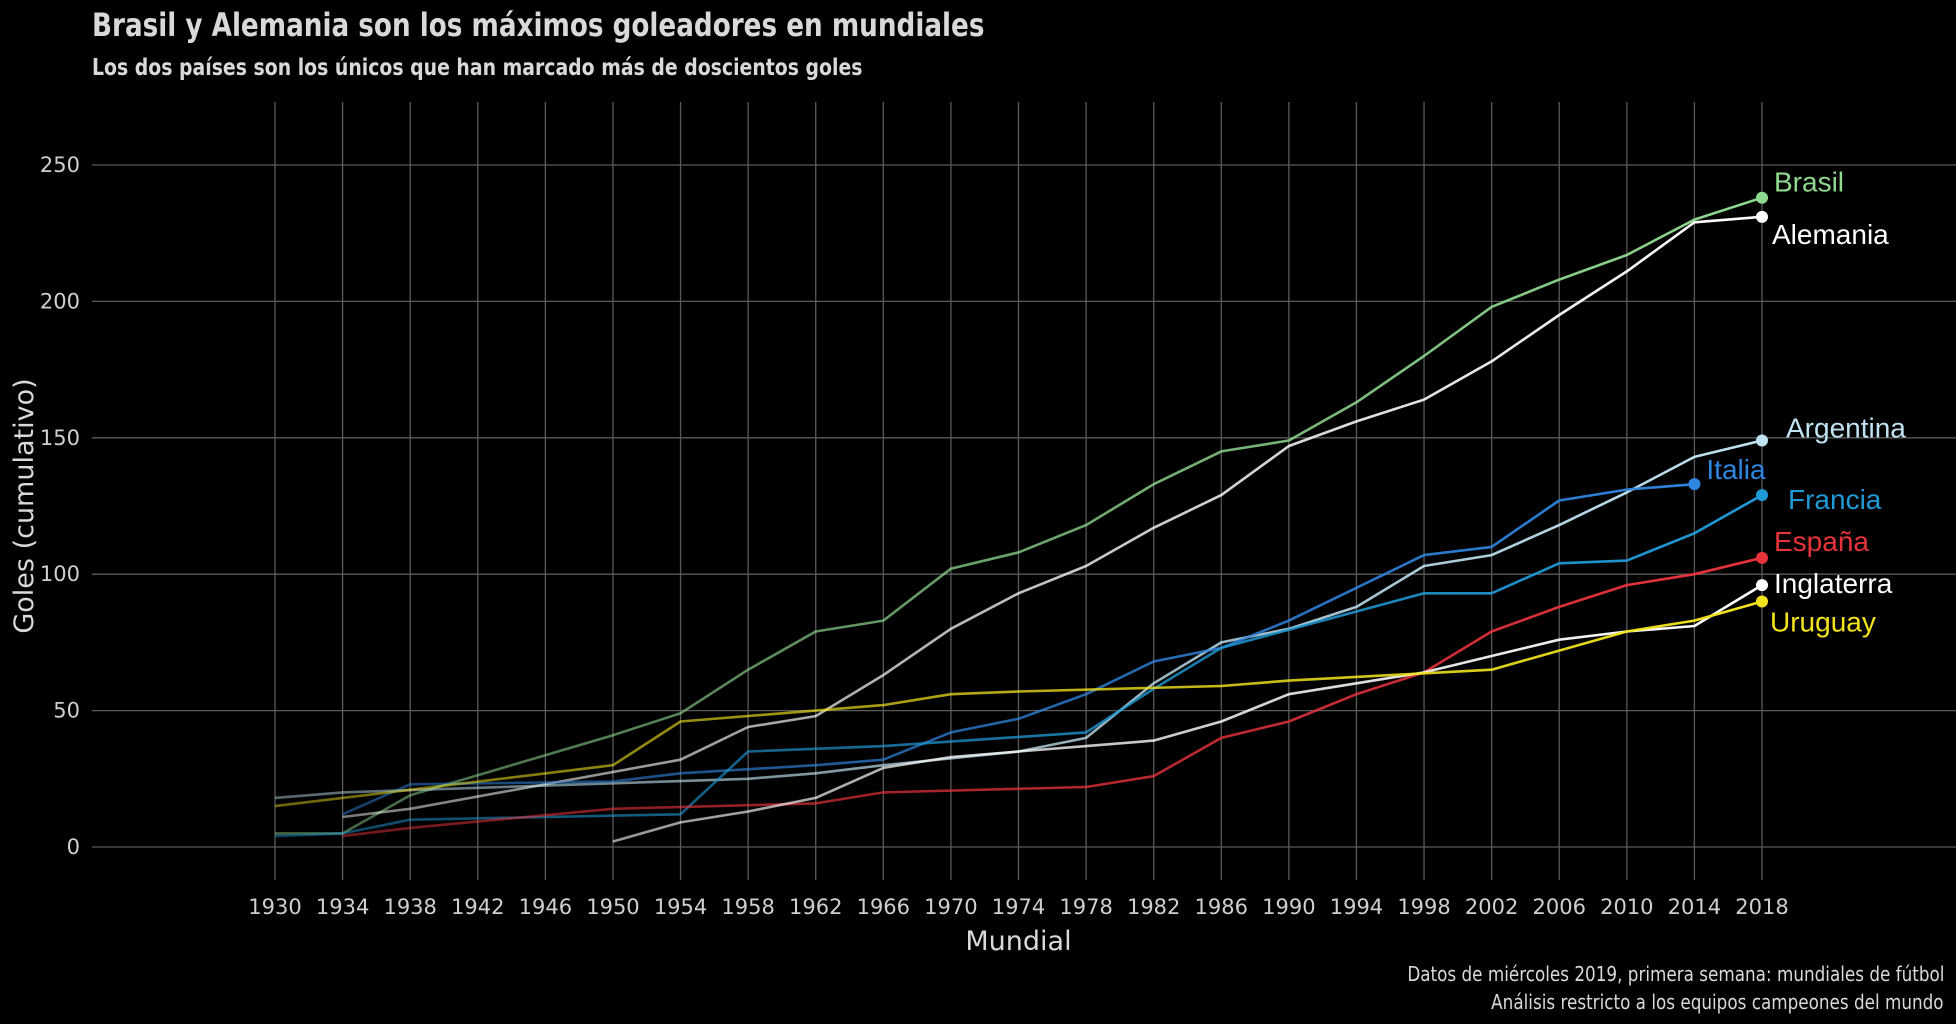 The height and width of the screenshot is (1024, 1956). What do you see at coordinates (60, 506) in the screenshot?
I see `y-axis-ticks: 0 50 100 150 200 250` at bounding box center [60, 506].